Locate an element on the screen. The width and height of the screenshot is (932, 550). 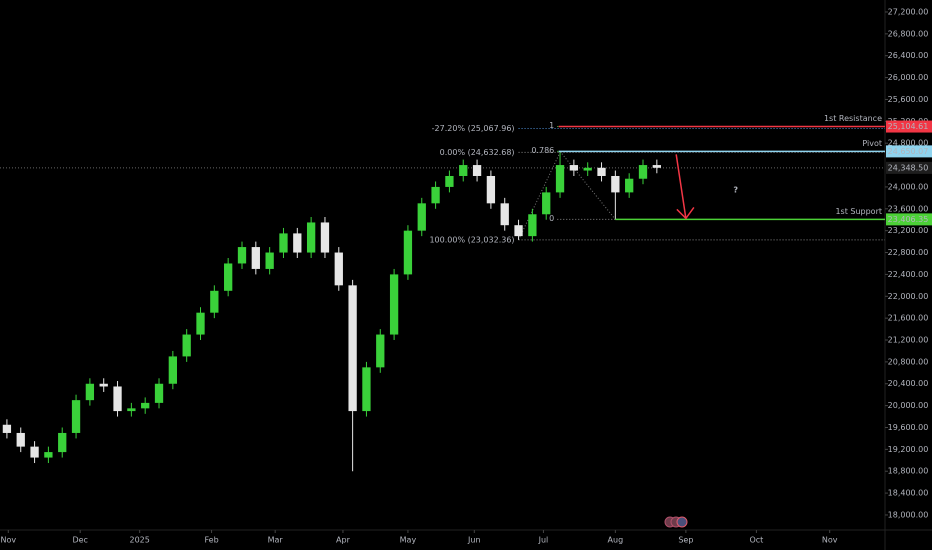
y-tick-label: 22,800.00 is located at coordinates (908, 252).